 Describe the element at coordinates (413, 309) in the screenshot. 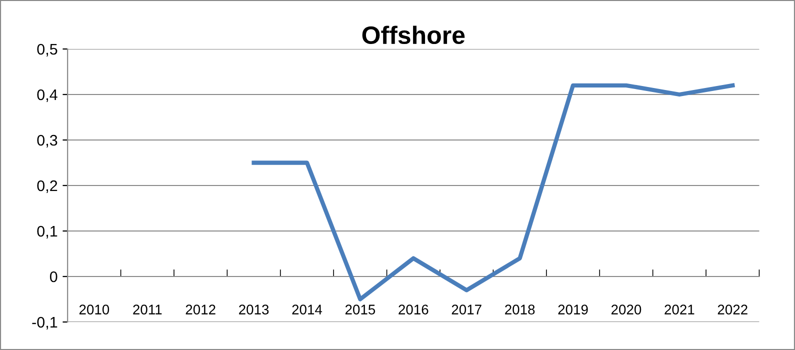

I see `x-tick-label: 2016` at that location.